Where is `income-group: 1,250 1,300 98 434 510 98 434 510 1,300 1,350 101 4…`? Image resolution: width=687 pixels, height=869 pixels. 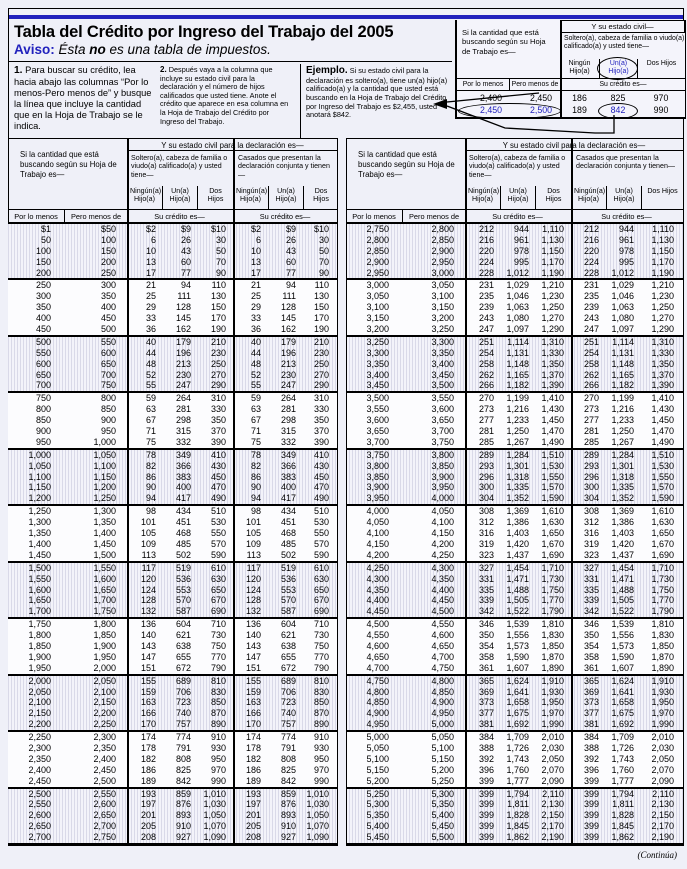
income-group: 1,250 1,300 98 434 510 98 434 510 1,300 1,350 101 4… is located at coordinates (173, 534).